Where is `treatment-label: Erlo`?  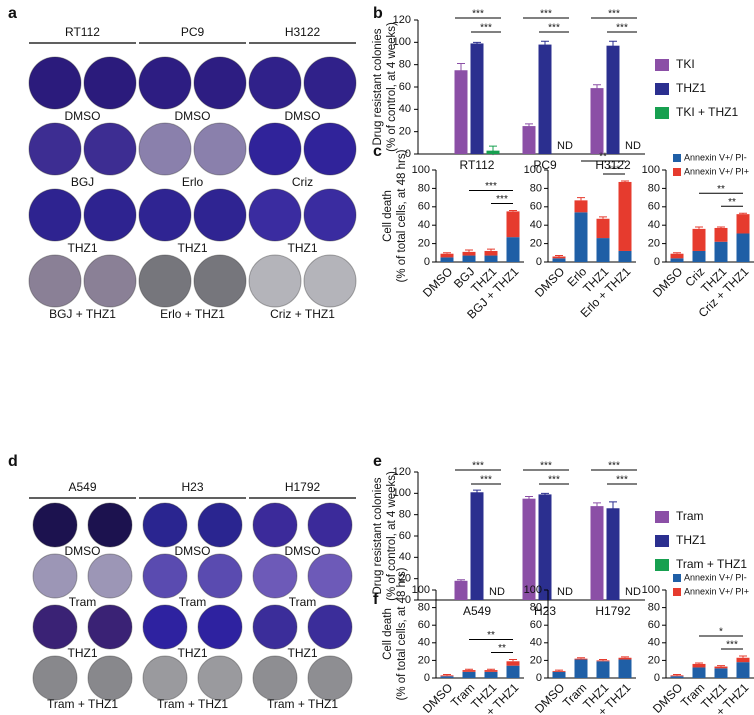
treatment-label: Erlo is located at coordinates (193, 182).